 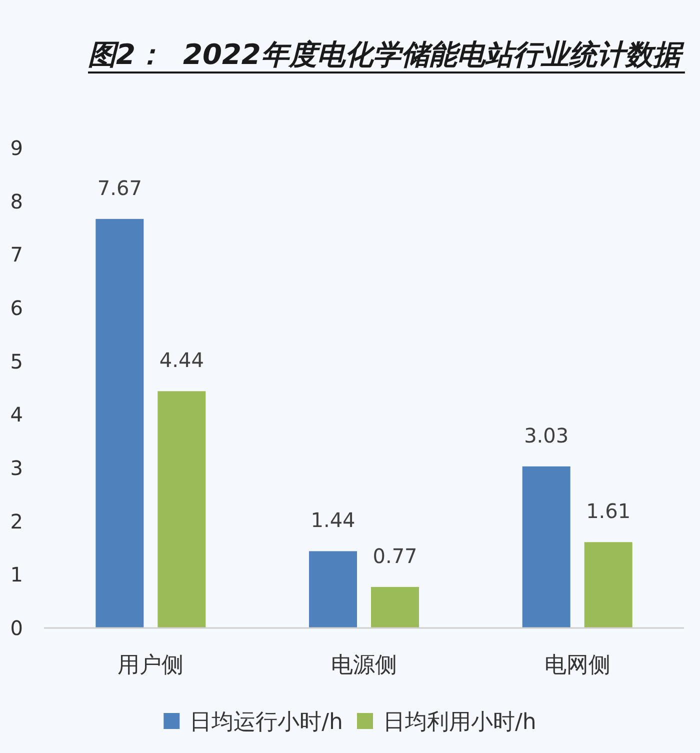 I want to click on y-tick: 7, so click(x=16, y=254).